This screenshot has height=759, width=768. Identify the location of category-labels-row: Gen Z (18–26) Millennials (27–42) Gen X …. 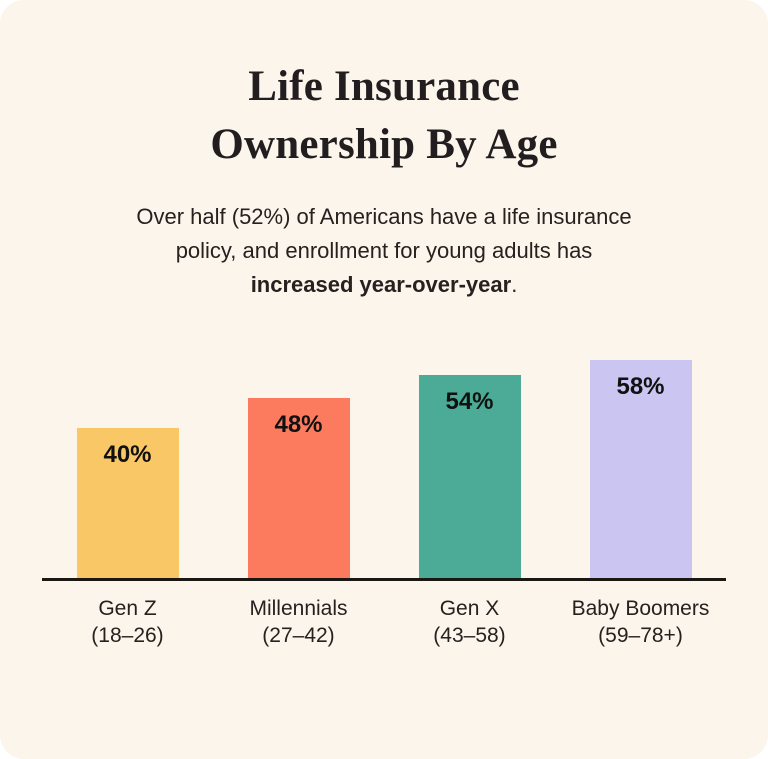
(384, 622).